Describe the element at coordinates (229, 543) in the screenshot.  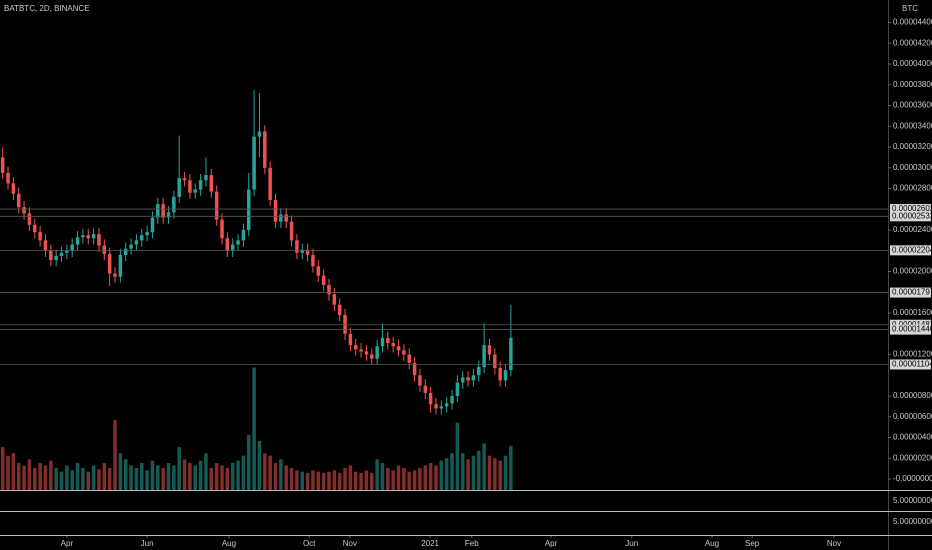
I see `x-tick-label: Aug` at that location.